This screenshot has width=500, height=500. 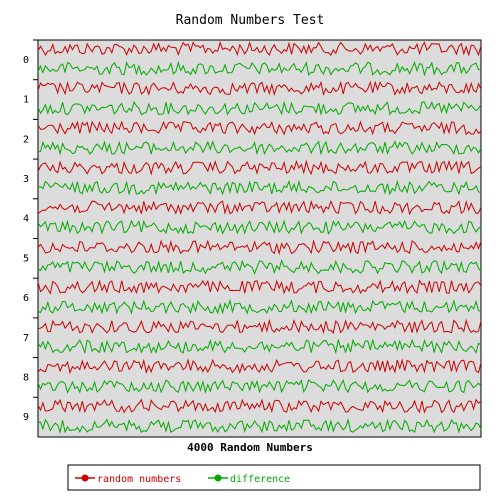 What do you see at coordinates (139, 479) in the screenshot?
I see `legend-label: random numbers` at bounding box center [139, 479].